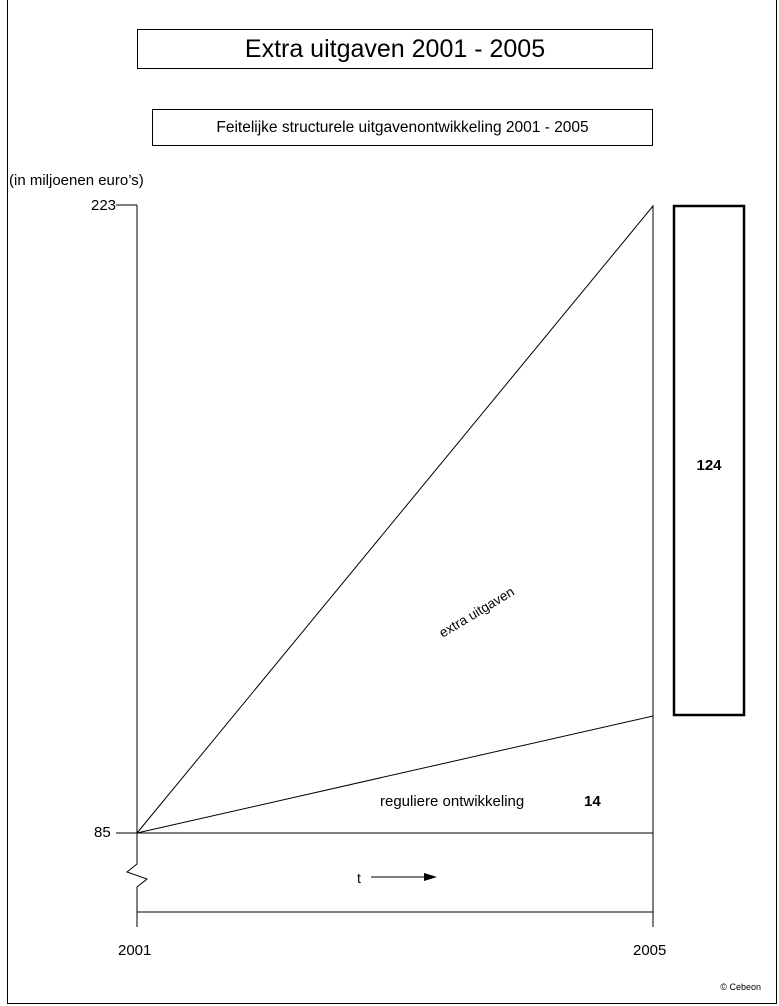 The image size is (779, 1006). What do you see at coordinates (102, 832) in the screenshot?
I see `y-bottom-label: 85` at bounding box center [102, 832].